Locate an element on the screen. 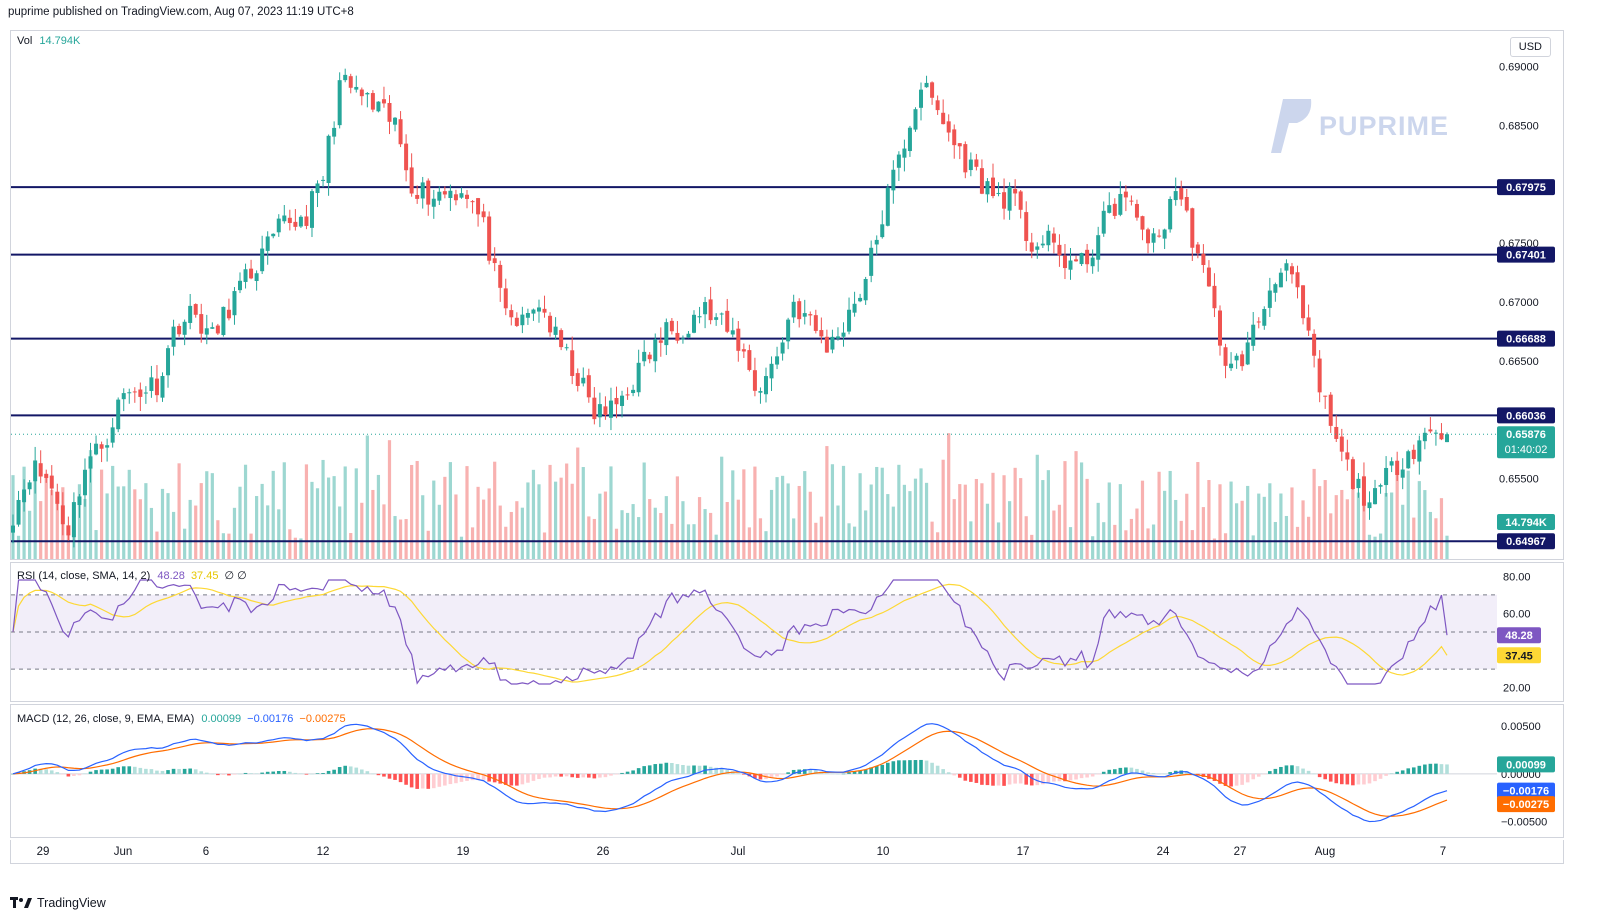 The width and height of the screenshot is (1600, 919). current-price-text: 0.65876 is located at coordinates (1526, 435).